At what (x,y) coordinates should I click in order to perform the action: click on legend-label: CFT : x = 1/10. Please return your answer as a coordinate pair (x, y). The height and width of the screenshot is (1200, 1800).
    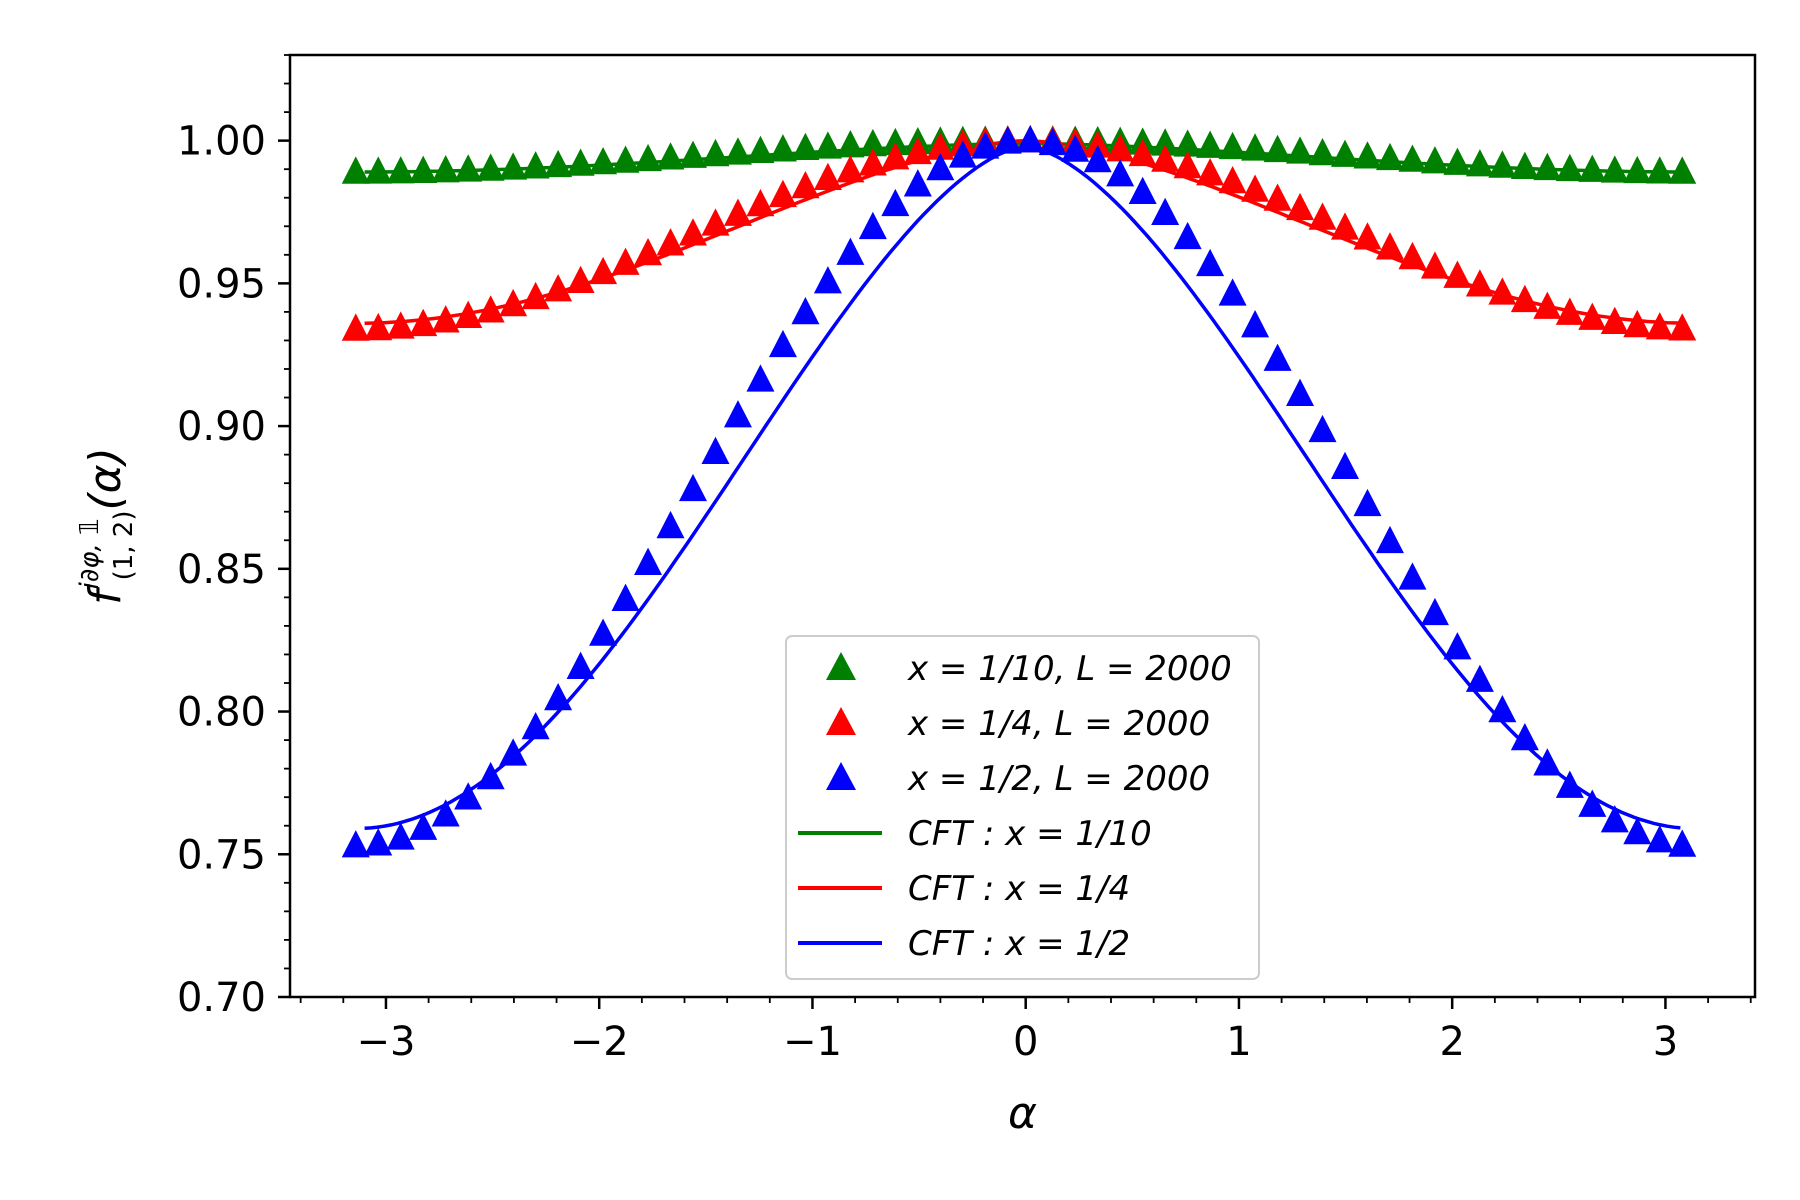
    Looking at the image, I should click on (1030, 834).